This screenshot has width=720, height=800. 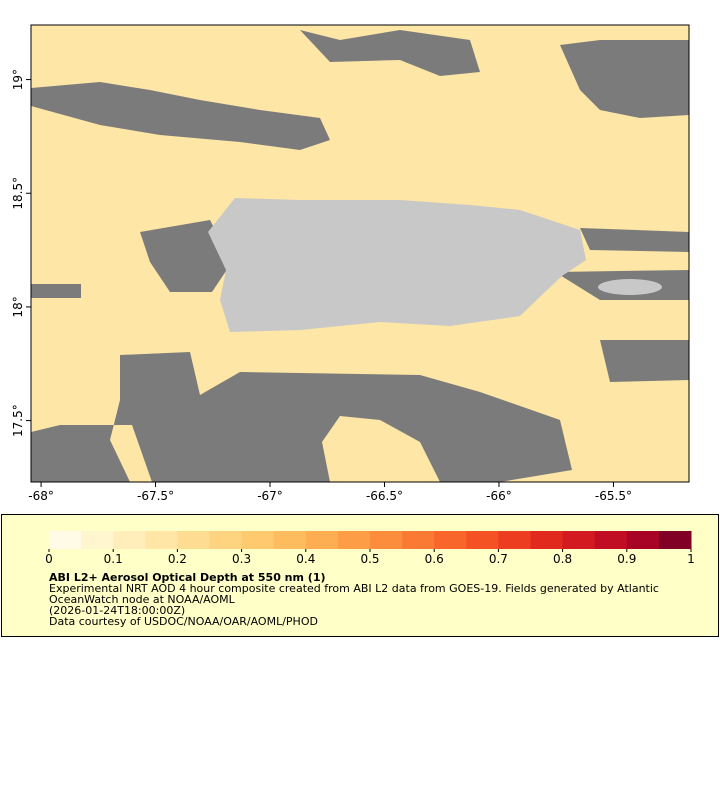 I want to click on x-tick-label: -67.5°, so click(x=155, y=496).